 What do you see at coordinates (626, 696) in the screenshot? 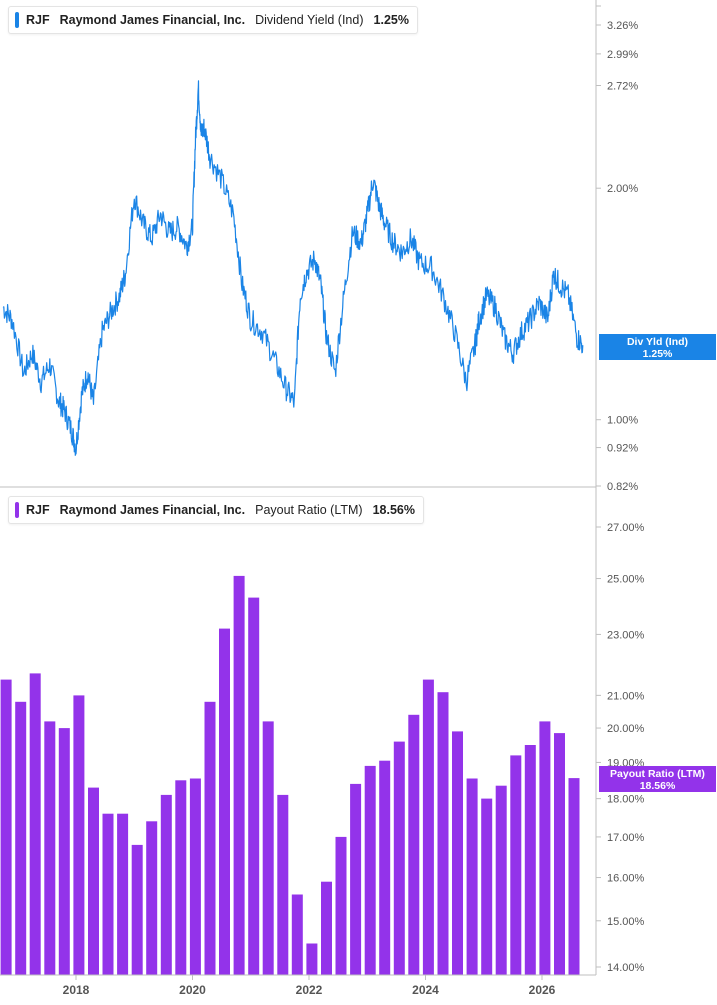
I see `payout-axis-tick-label: 21.00%` at bounding box center [626, 696].